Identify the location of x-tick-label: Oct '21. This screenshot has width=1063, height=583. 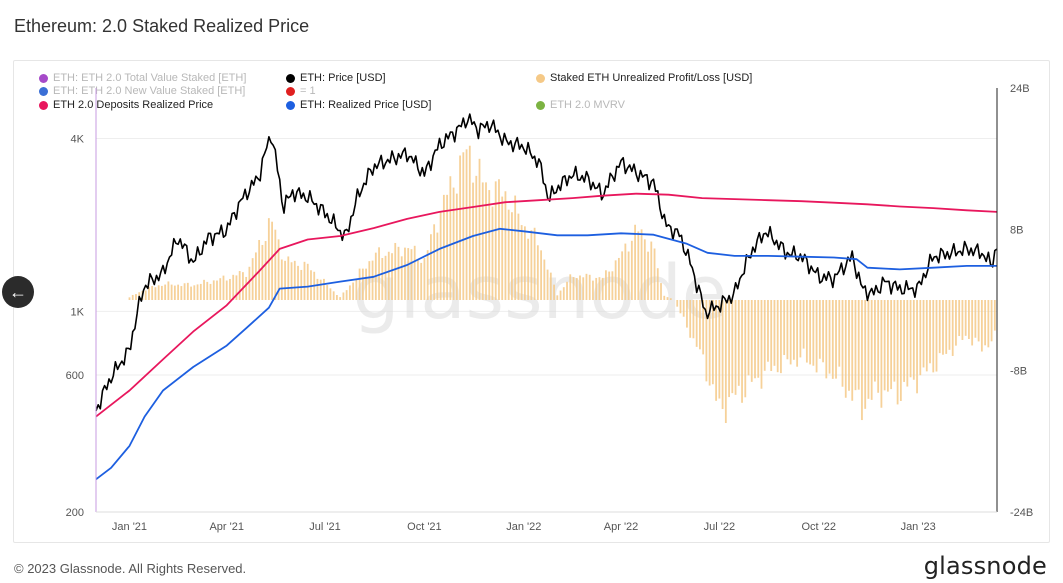
(424, 527).